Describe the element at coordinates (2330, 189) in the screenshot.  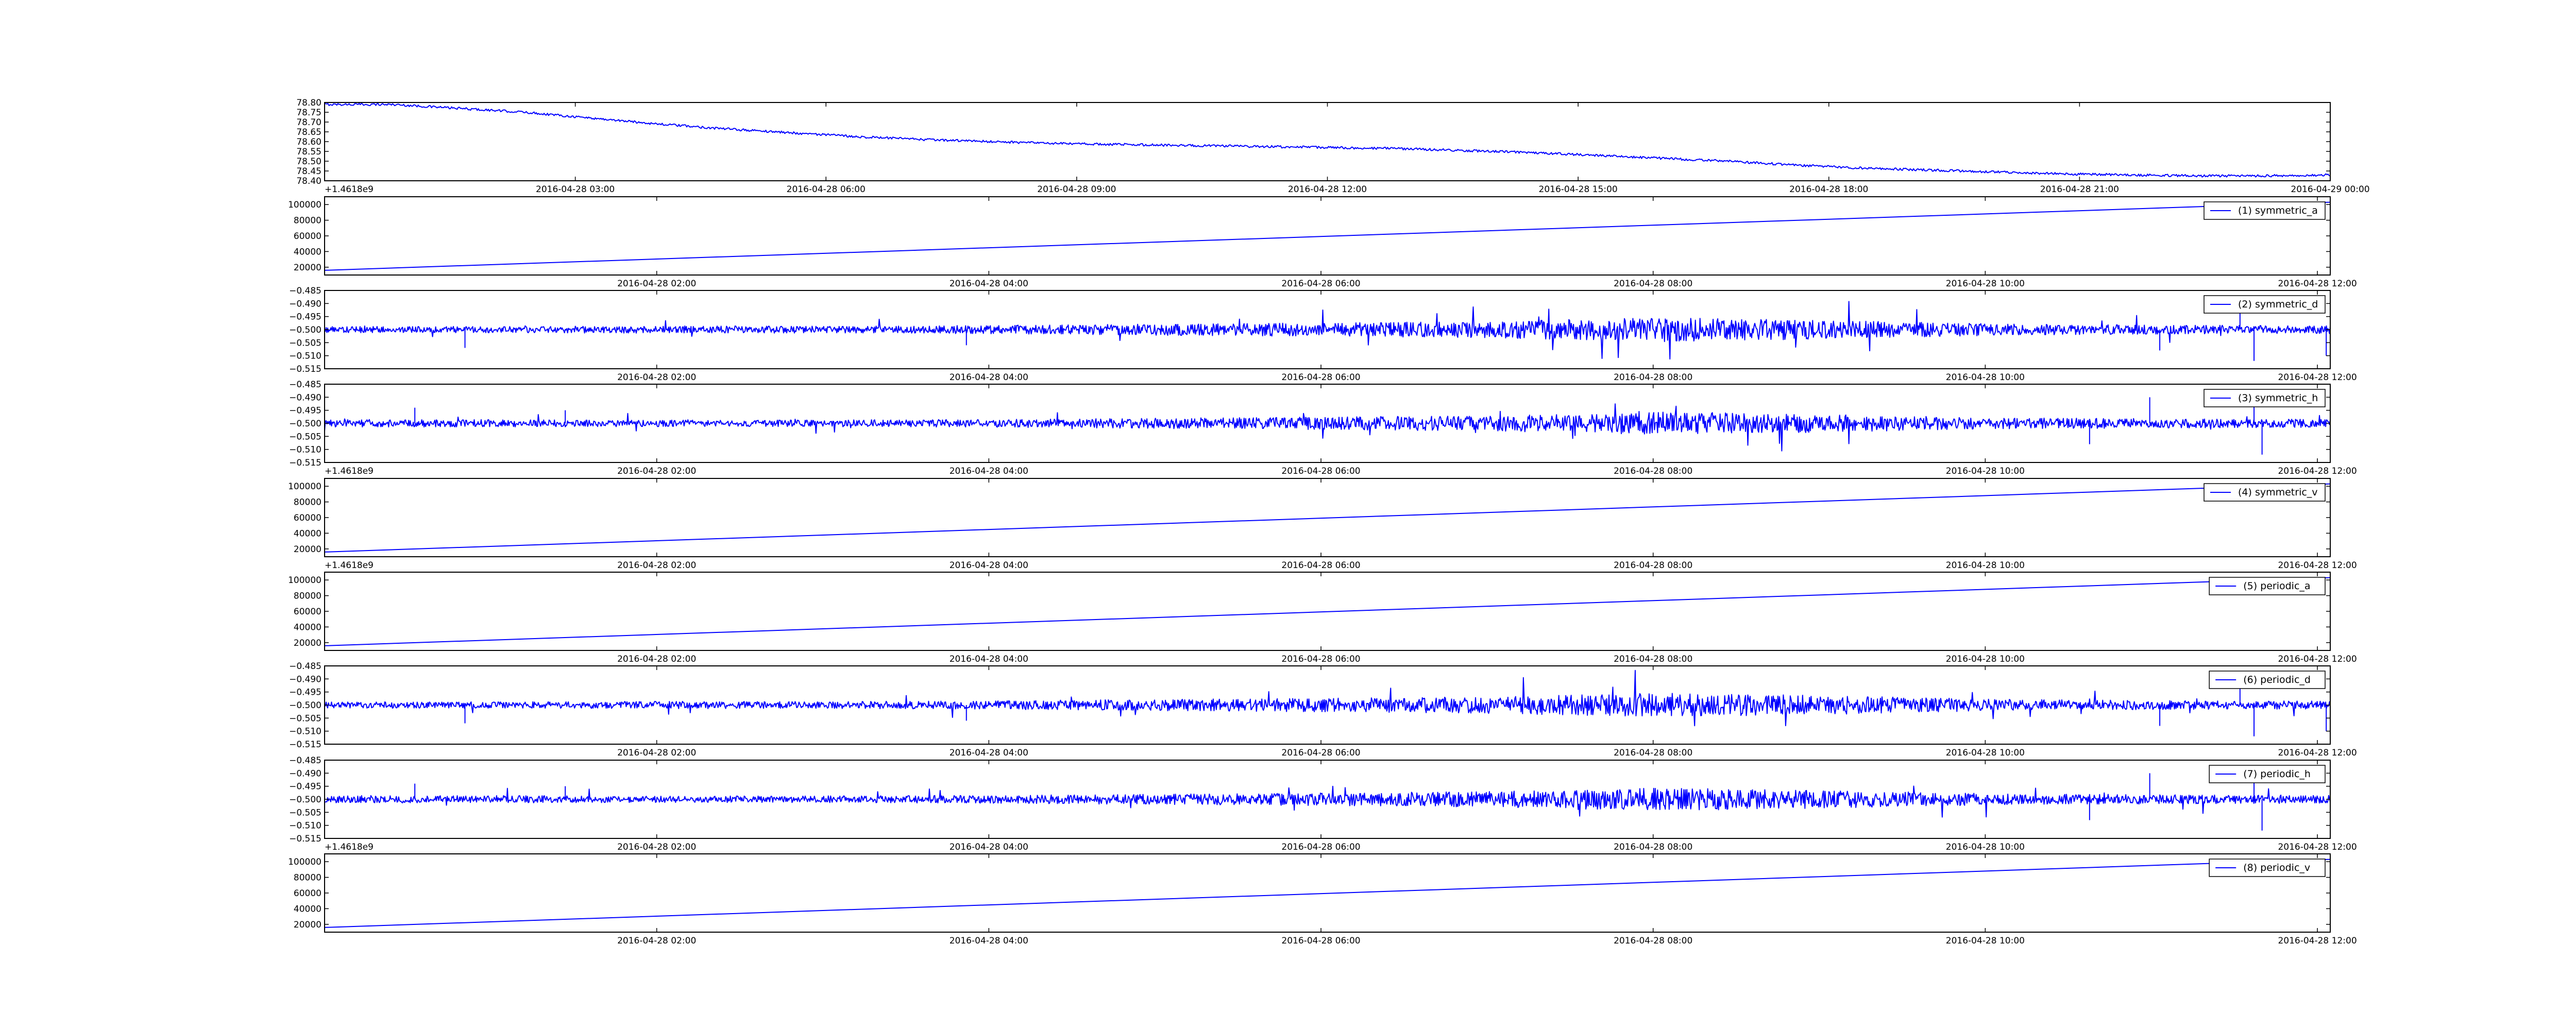
I see `x-tick-label: 2016-04-29 00:00` at that location.